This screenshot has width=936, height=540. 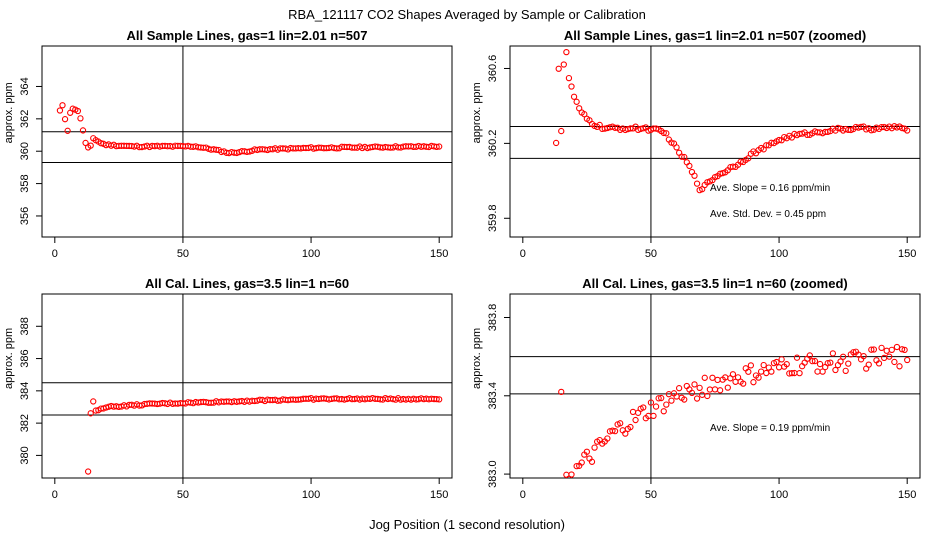 I want to click on y-tick-label: 382, so click(x=25, y=423).